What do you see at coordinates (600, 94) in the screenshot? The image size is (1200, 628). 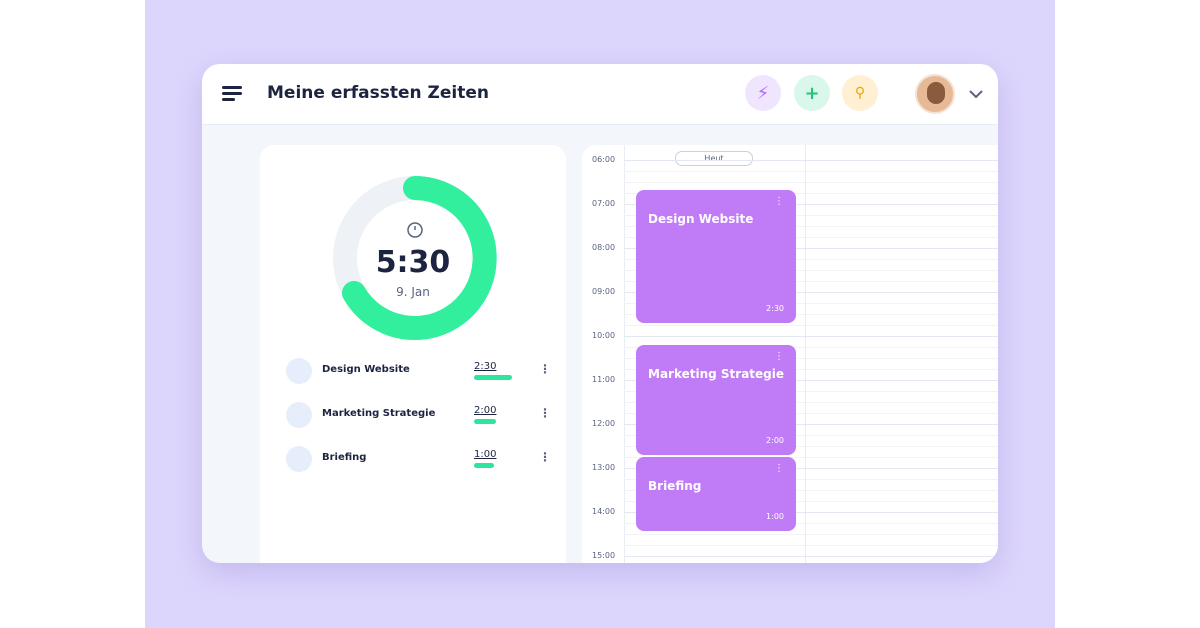 I see `header: Meine erfassten Zeiten ⚡ + ⚲` at bounding box center [600, 94].